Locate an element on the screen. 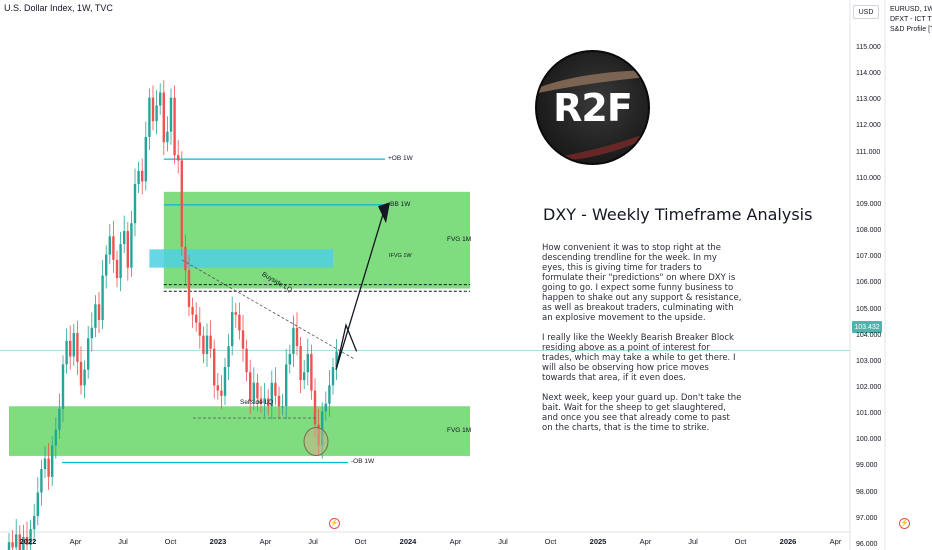 The height and width of the screenshot is (550, 932). x-tick-label: 2023 is located at coordinates (218, 541).